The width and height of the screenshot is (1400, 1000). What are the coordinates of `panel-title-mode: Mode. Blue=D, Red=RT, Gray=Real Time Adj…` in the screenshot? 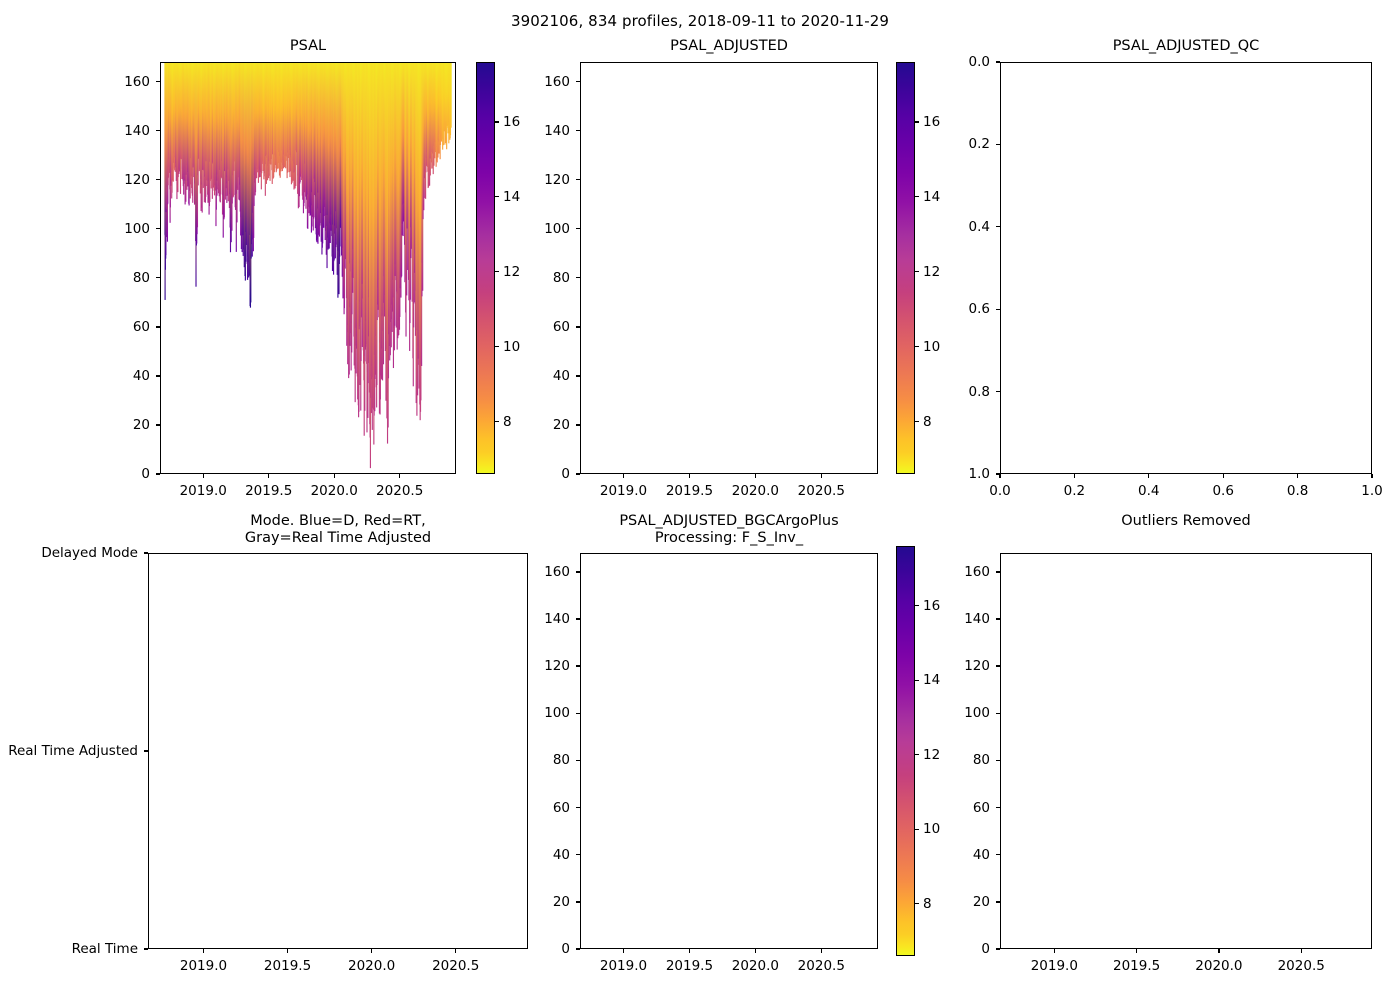 It's located at (338, 529).